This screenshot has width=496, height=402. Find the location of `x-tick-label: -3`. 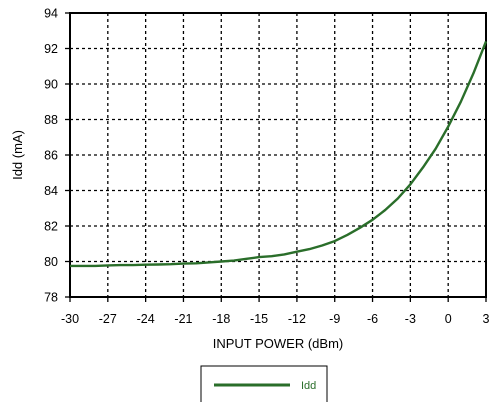

x-tick-label: -3 is located at coordinates (410, 319).